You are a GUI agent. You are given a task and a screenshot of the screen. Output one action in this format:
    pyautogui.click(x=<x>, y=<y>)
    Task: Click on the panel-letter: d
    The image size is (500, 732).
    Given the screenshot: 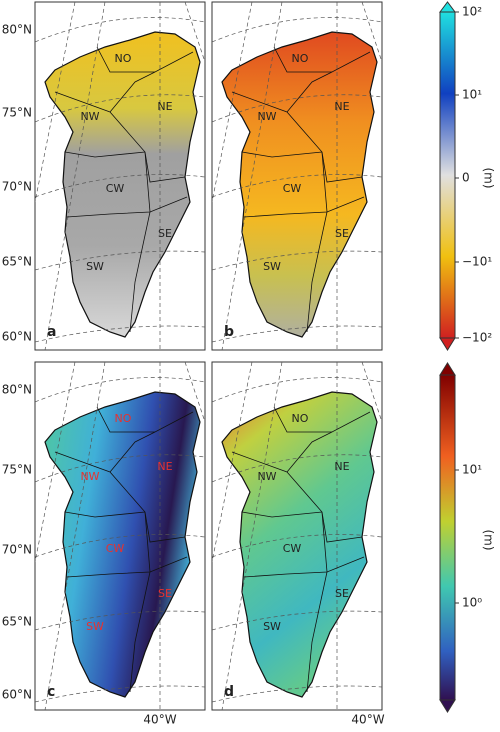 What is the action you would take?
    pyautogui.click(x=229, y=692)
    